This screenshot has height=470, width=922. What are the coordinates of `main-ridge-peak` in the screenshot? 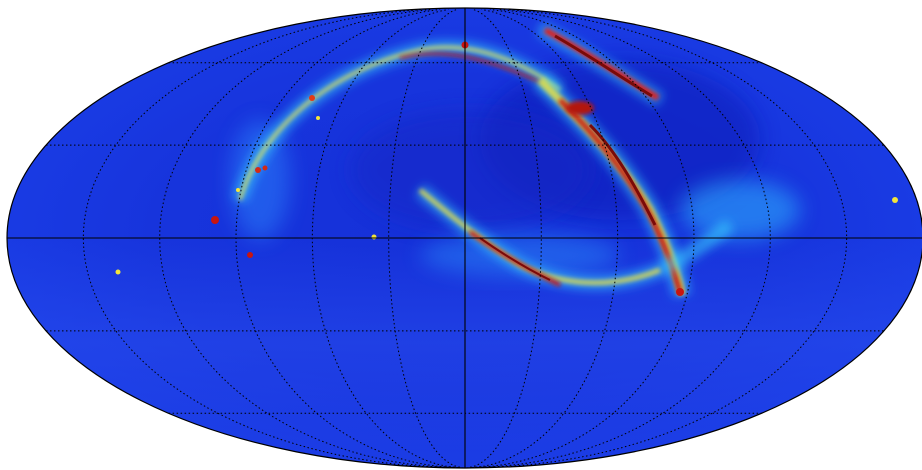 It's located at (622, 174).